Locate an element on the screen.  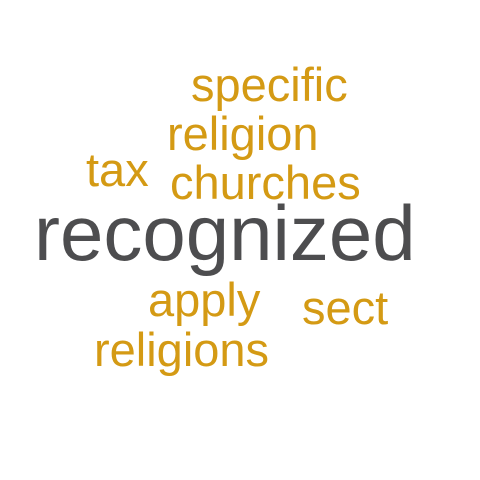
word-sect: sect is located at coordinates (345, 307).